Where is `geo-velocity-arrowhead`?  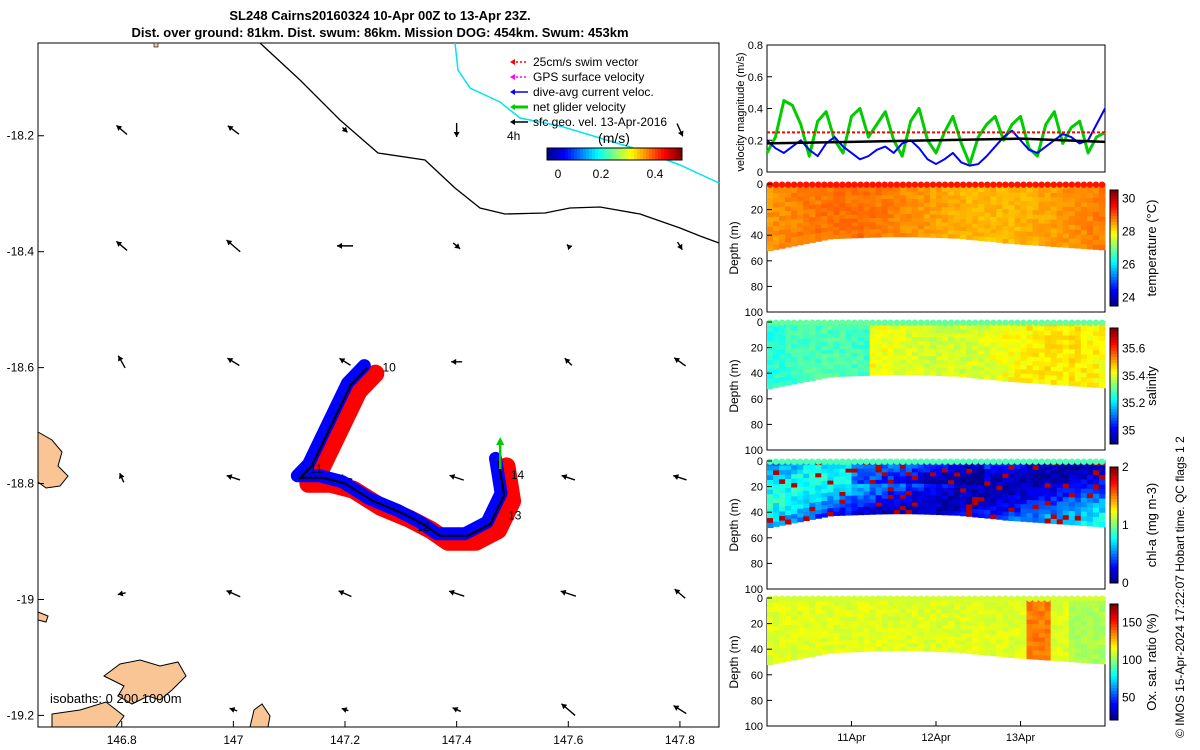
geo-velocity-arrowhead is located at coordinates (569, 247).